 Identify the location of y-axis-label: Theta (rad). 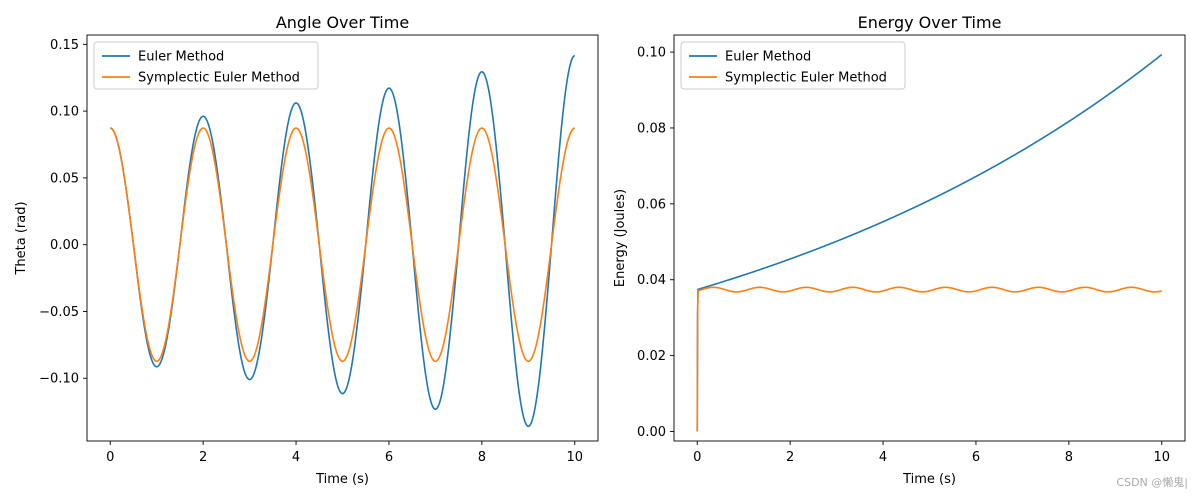
(21, 238).